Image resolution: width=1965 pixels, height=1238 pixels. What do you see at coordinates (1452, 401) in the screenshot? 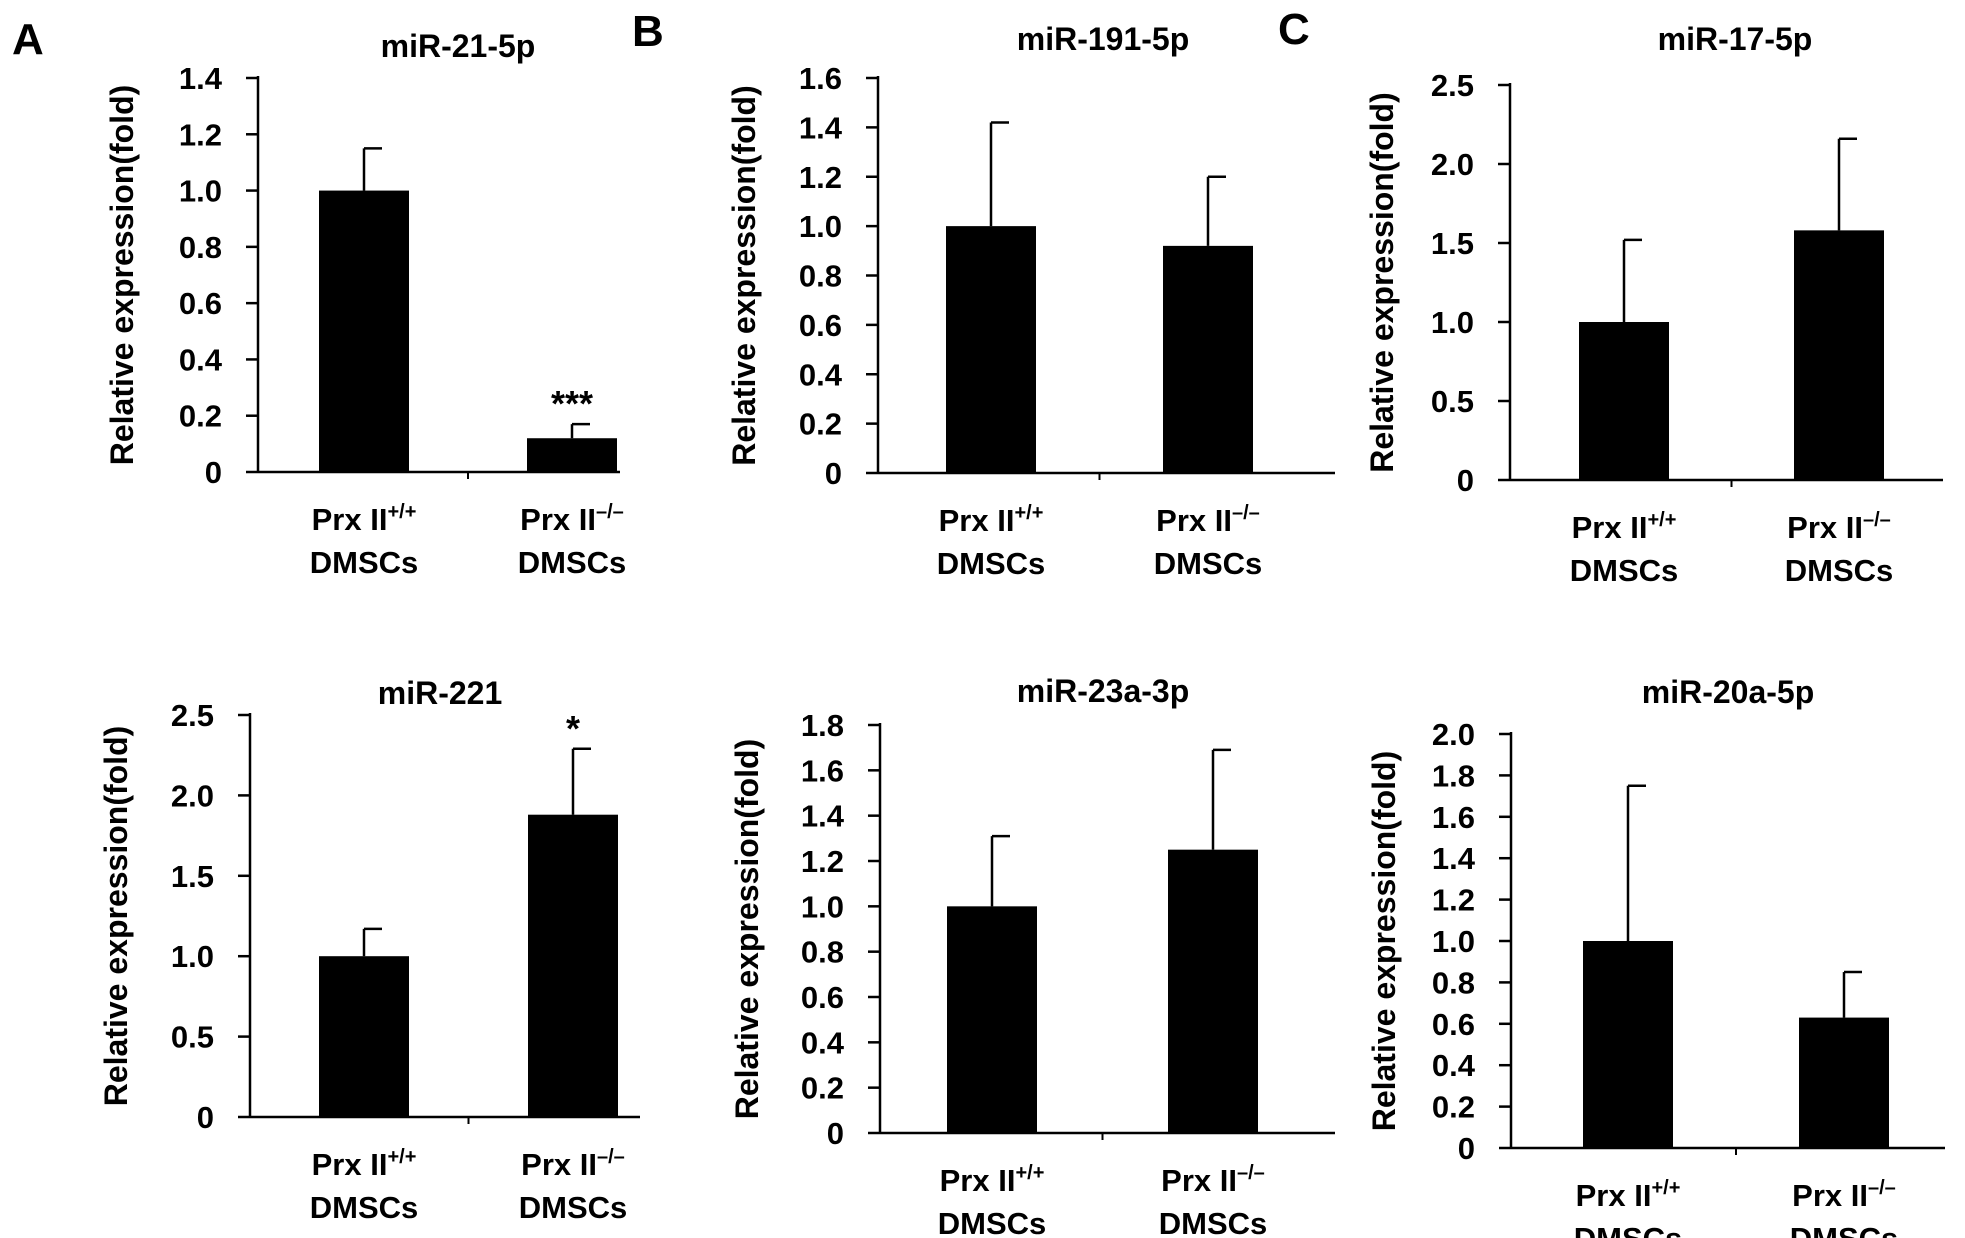
I see `chart-3-y-tick-label: 0.5` at bounding box center [1452, 401].